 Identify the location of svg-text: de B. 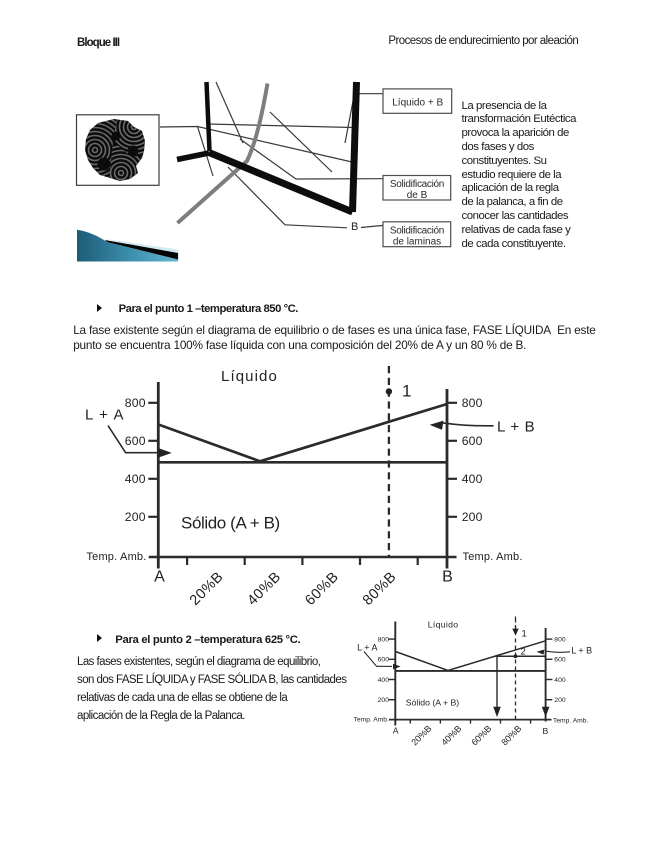
(417, 195).